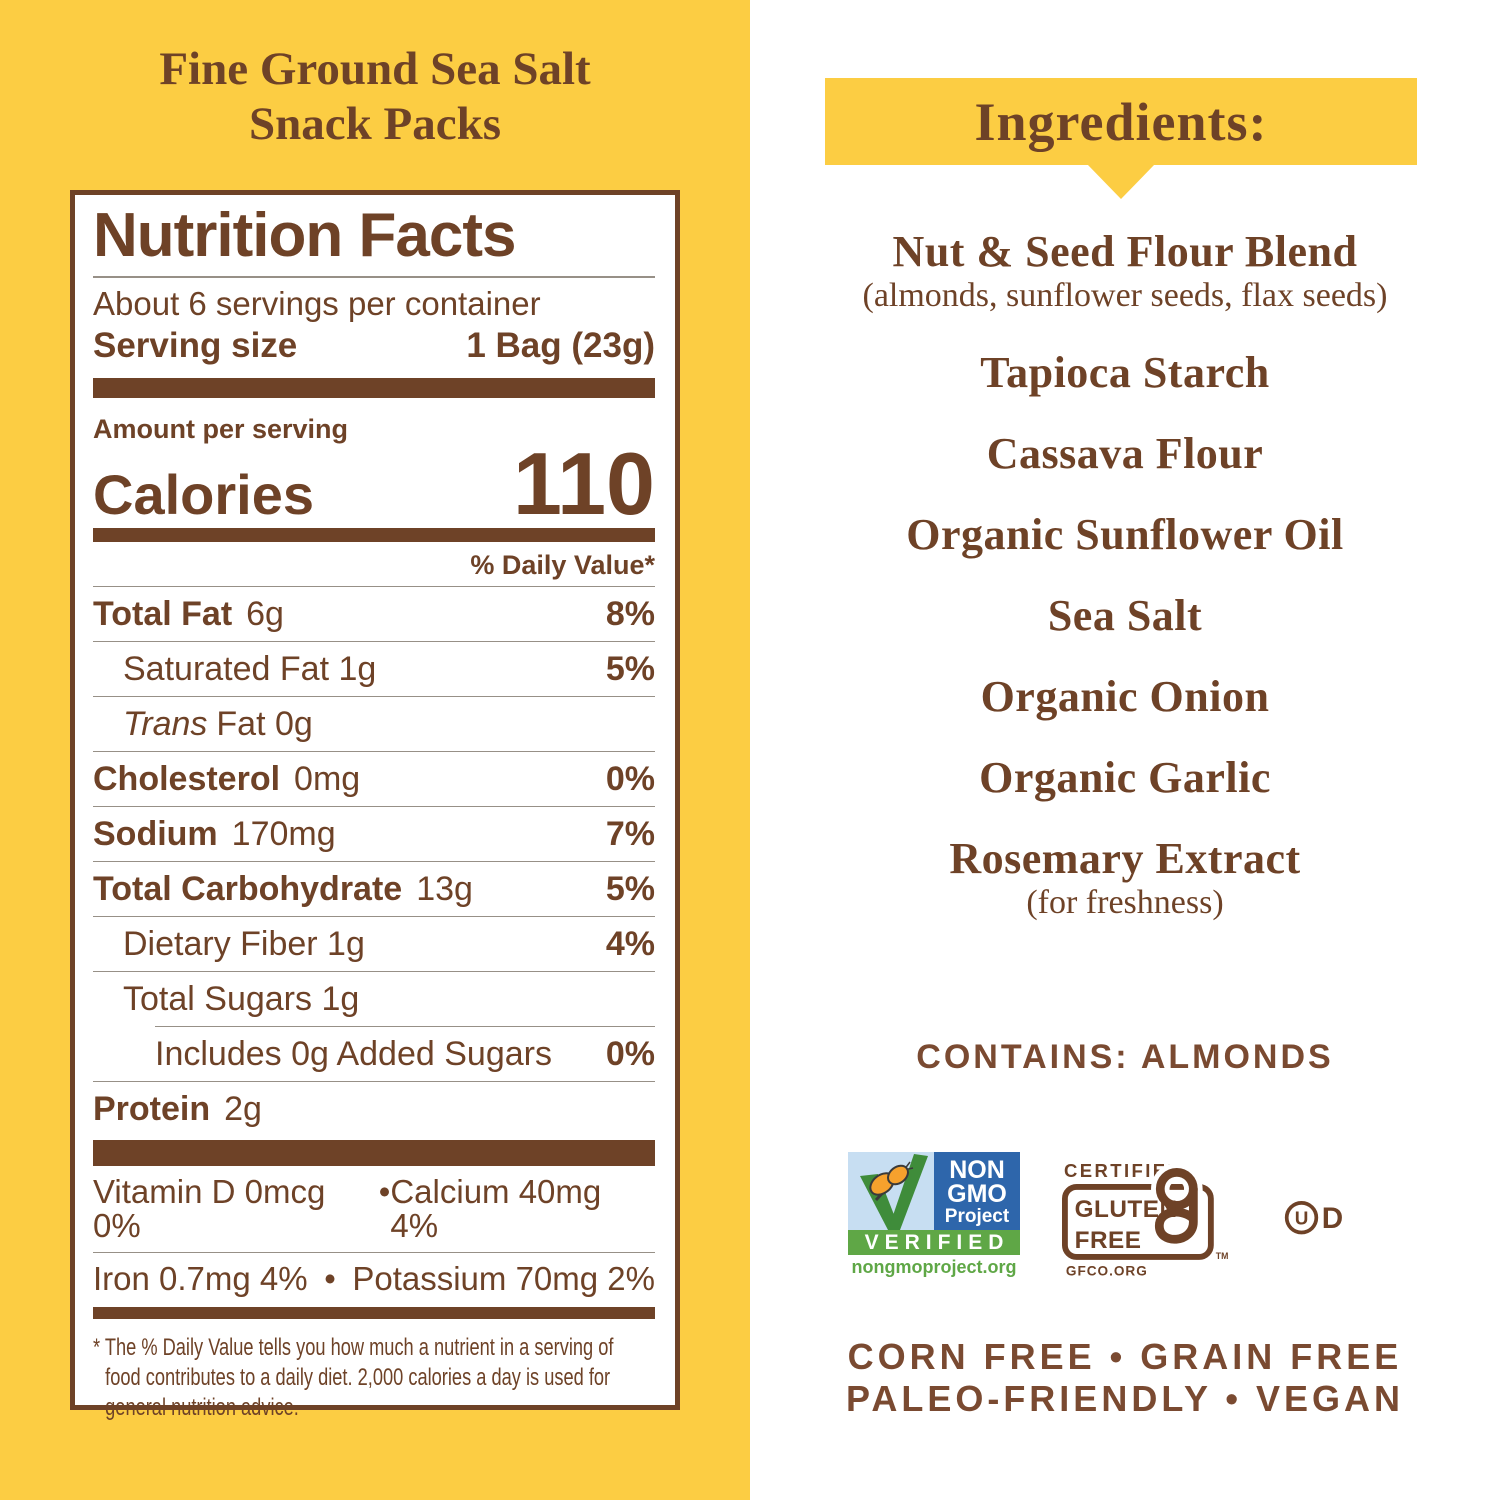 This screenshot has width=1500, height=1500. Describe the element at coordinates (1125, 902) in the screenshot. I see `ingredient-note: (for freshness)` at that location.